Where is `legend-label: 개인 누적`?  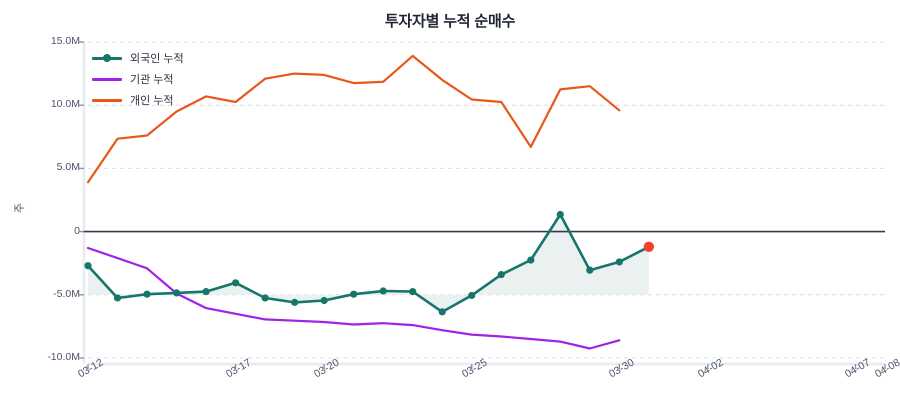 legend-label: 개인 누적 is located at coordinates (152, 101).